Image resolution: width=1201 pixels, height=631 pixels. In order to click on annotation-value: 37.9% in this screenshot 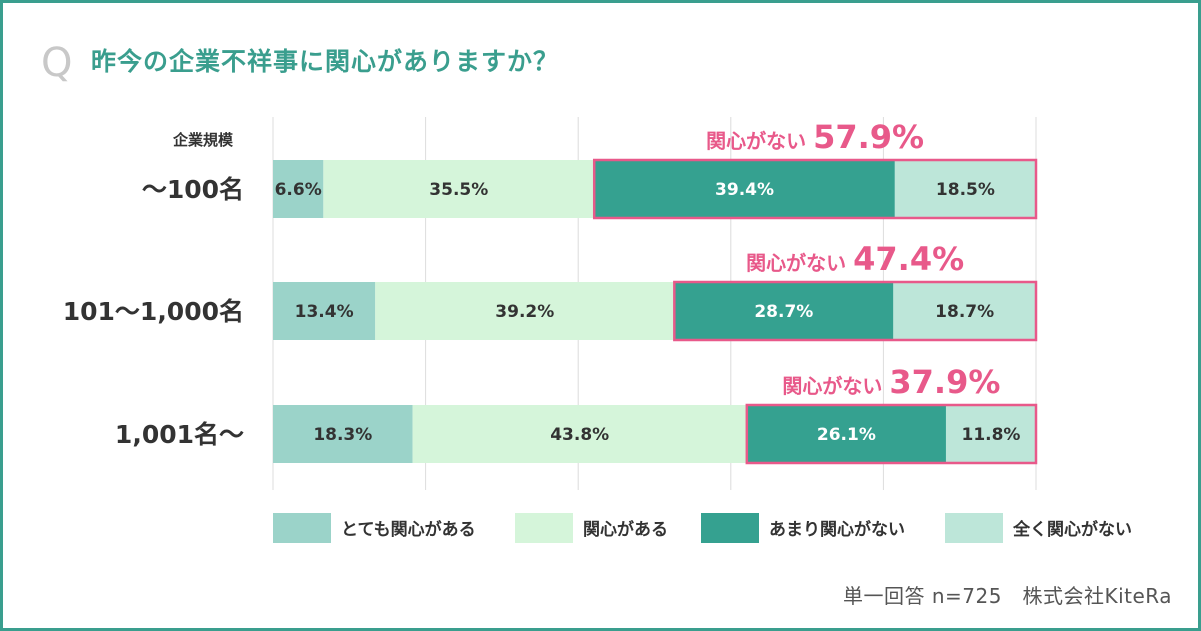, I will do `click(944, 382)`.